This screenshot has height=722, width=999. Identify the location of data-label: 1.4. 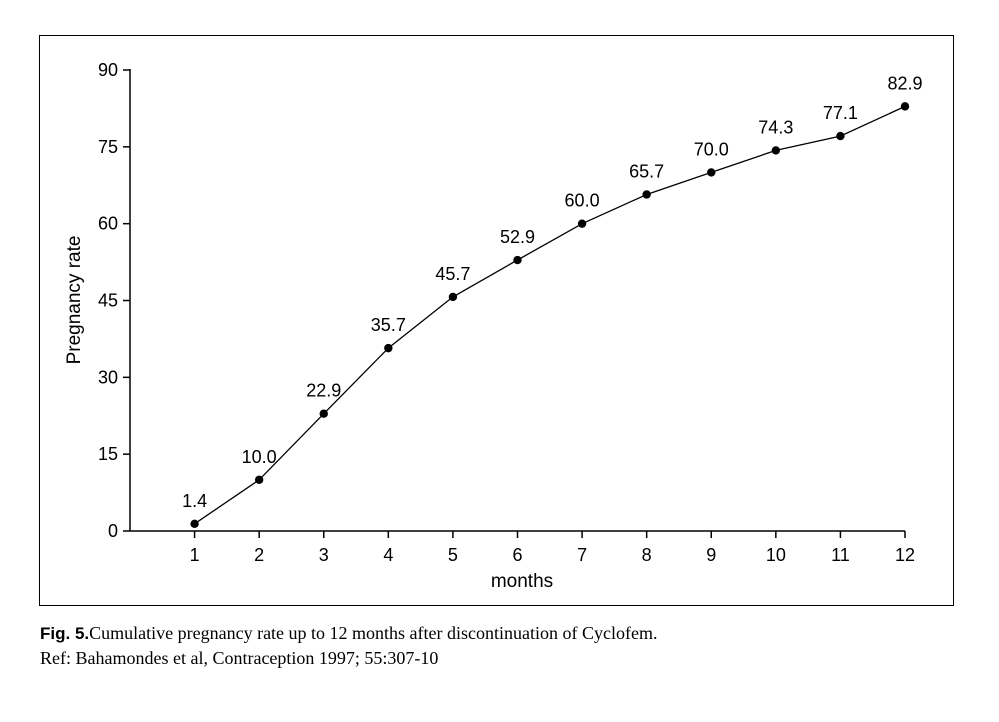
(194, 501).